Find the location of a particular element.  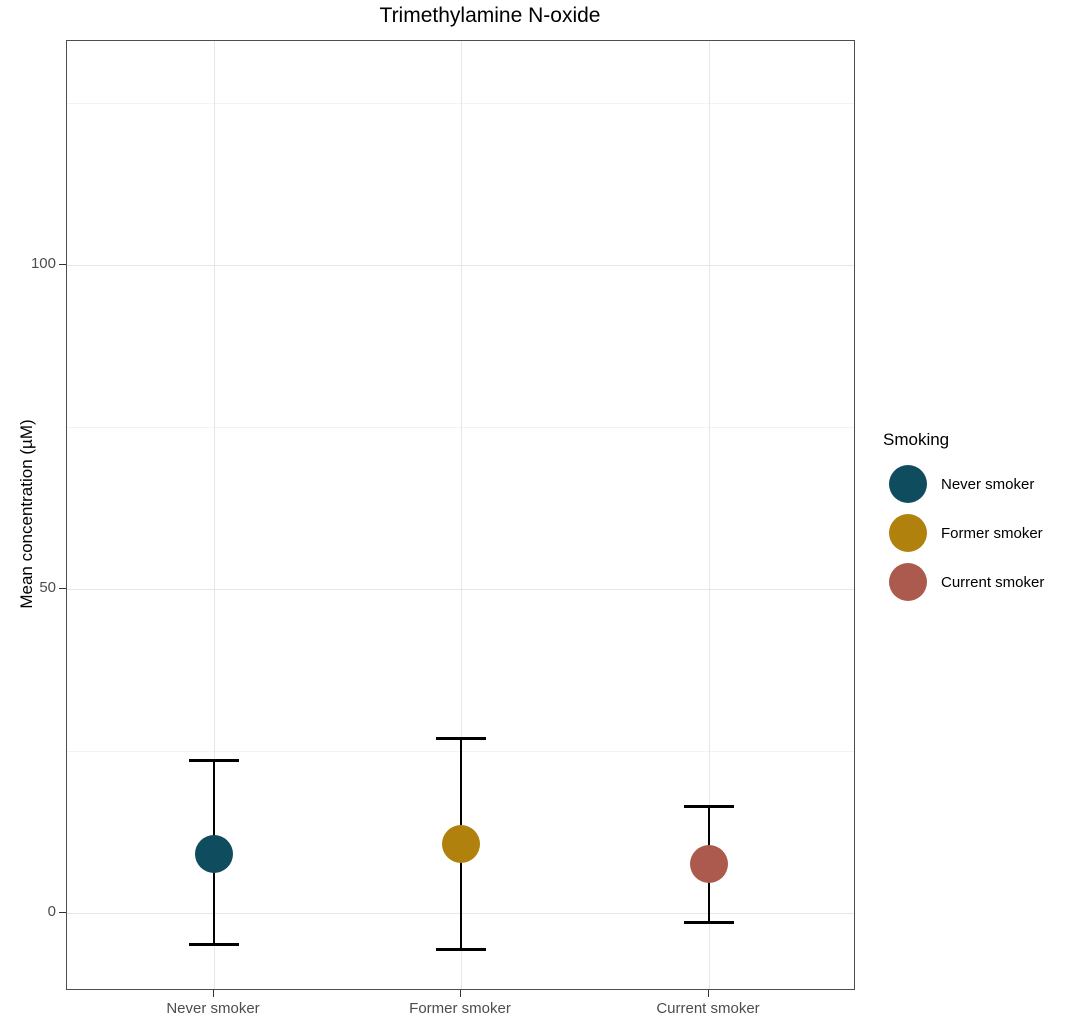

x-axis-tick-label: Never smoker is located at coordinates (213, 1008).